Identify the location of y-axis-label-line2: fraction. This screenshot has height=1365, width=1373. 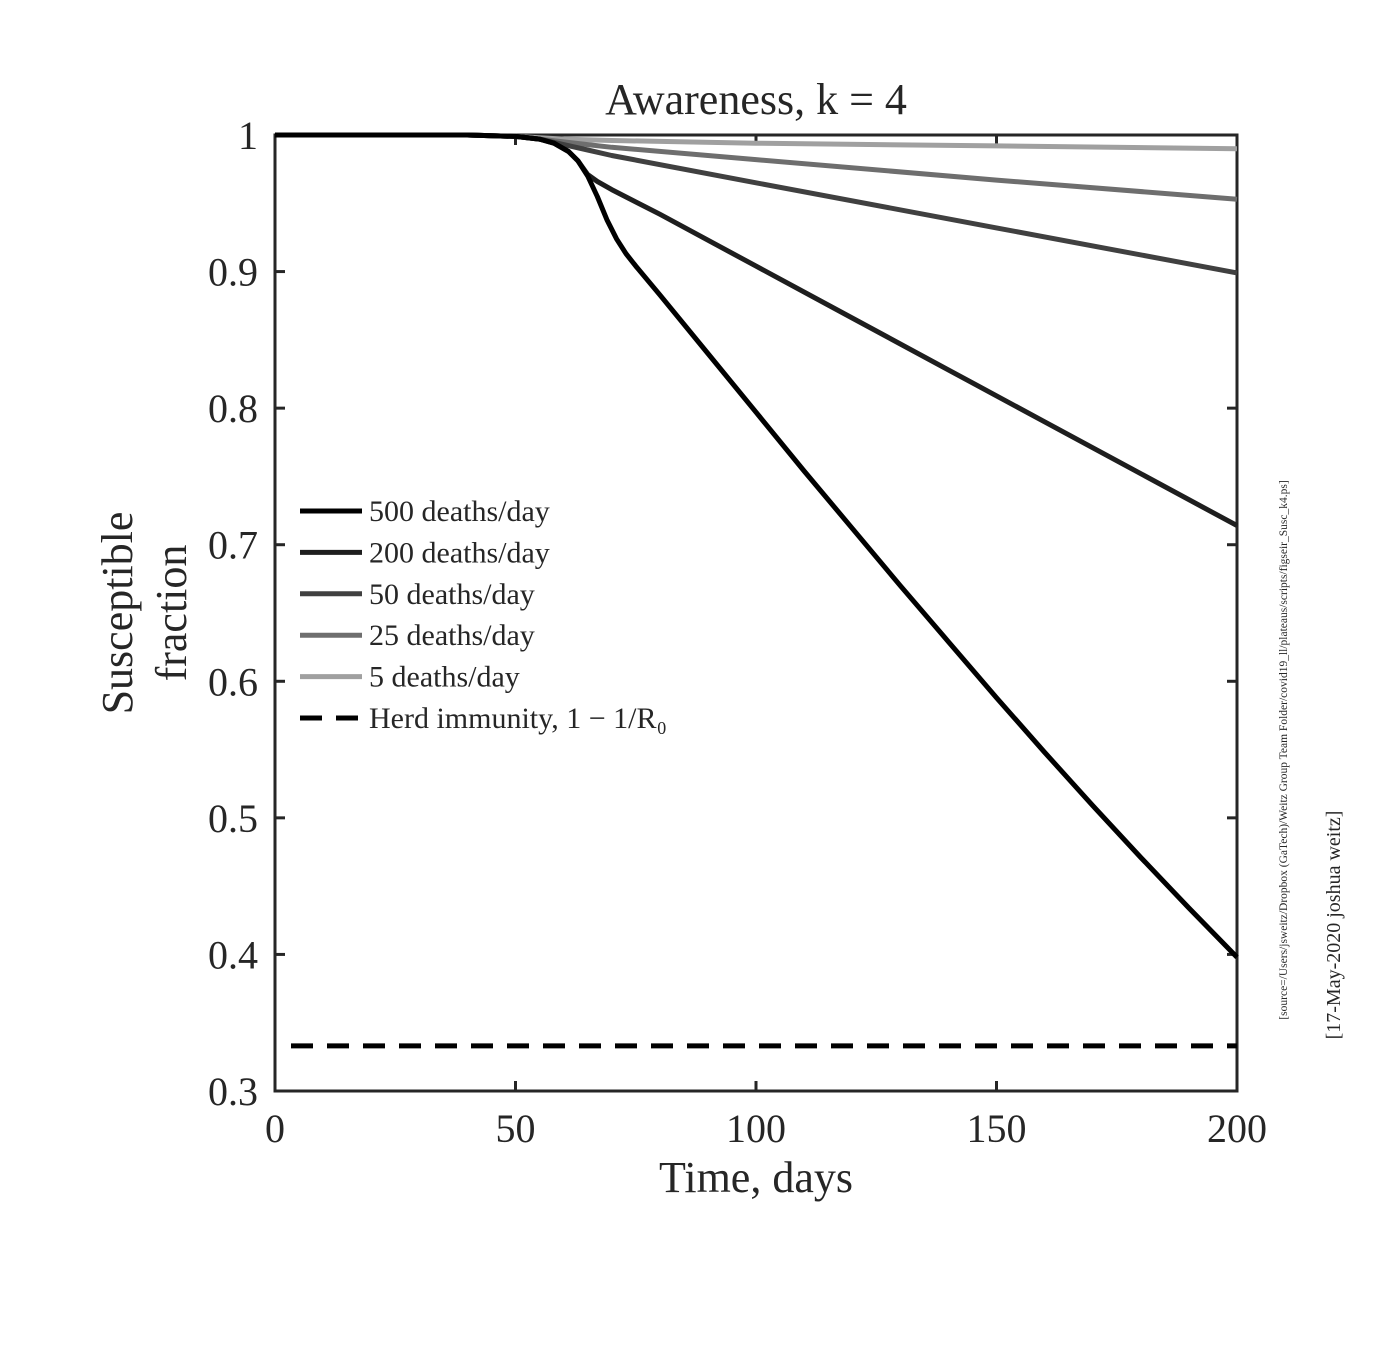
(171, 613).